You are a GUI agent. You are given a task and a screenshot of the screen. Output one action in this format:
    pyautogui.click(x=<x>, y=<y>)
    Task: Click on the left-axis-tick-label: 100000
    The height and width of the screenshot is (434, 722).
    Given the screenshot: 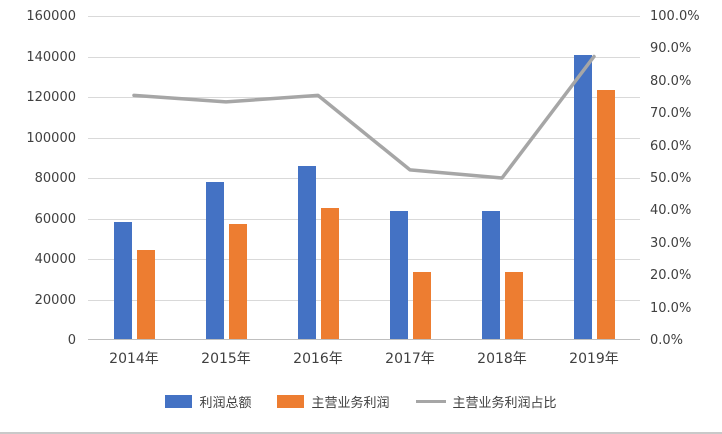 What is the action you would take?
    pyautogui.click(x=51, y=138)
    